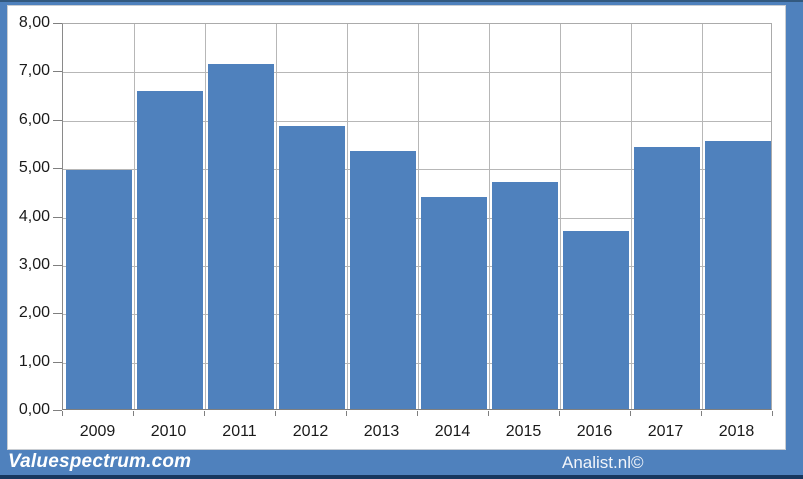  Describe the element at coordinates (736, 431) in the screenshot. I see `x-axis-label: 2018` at that location.